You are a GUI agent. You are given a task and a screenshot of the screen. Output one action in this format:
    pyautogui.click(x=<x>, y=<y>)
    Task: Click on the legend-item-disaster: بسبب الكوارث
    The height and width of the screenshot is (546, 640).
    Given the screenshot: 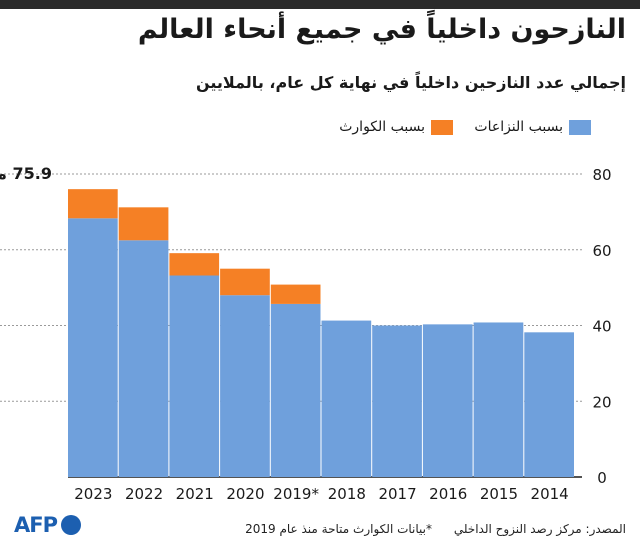 What is the action you would take?
    pyautogui.click(x=396, y=127)
    